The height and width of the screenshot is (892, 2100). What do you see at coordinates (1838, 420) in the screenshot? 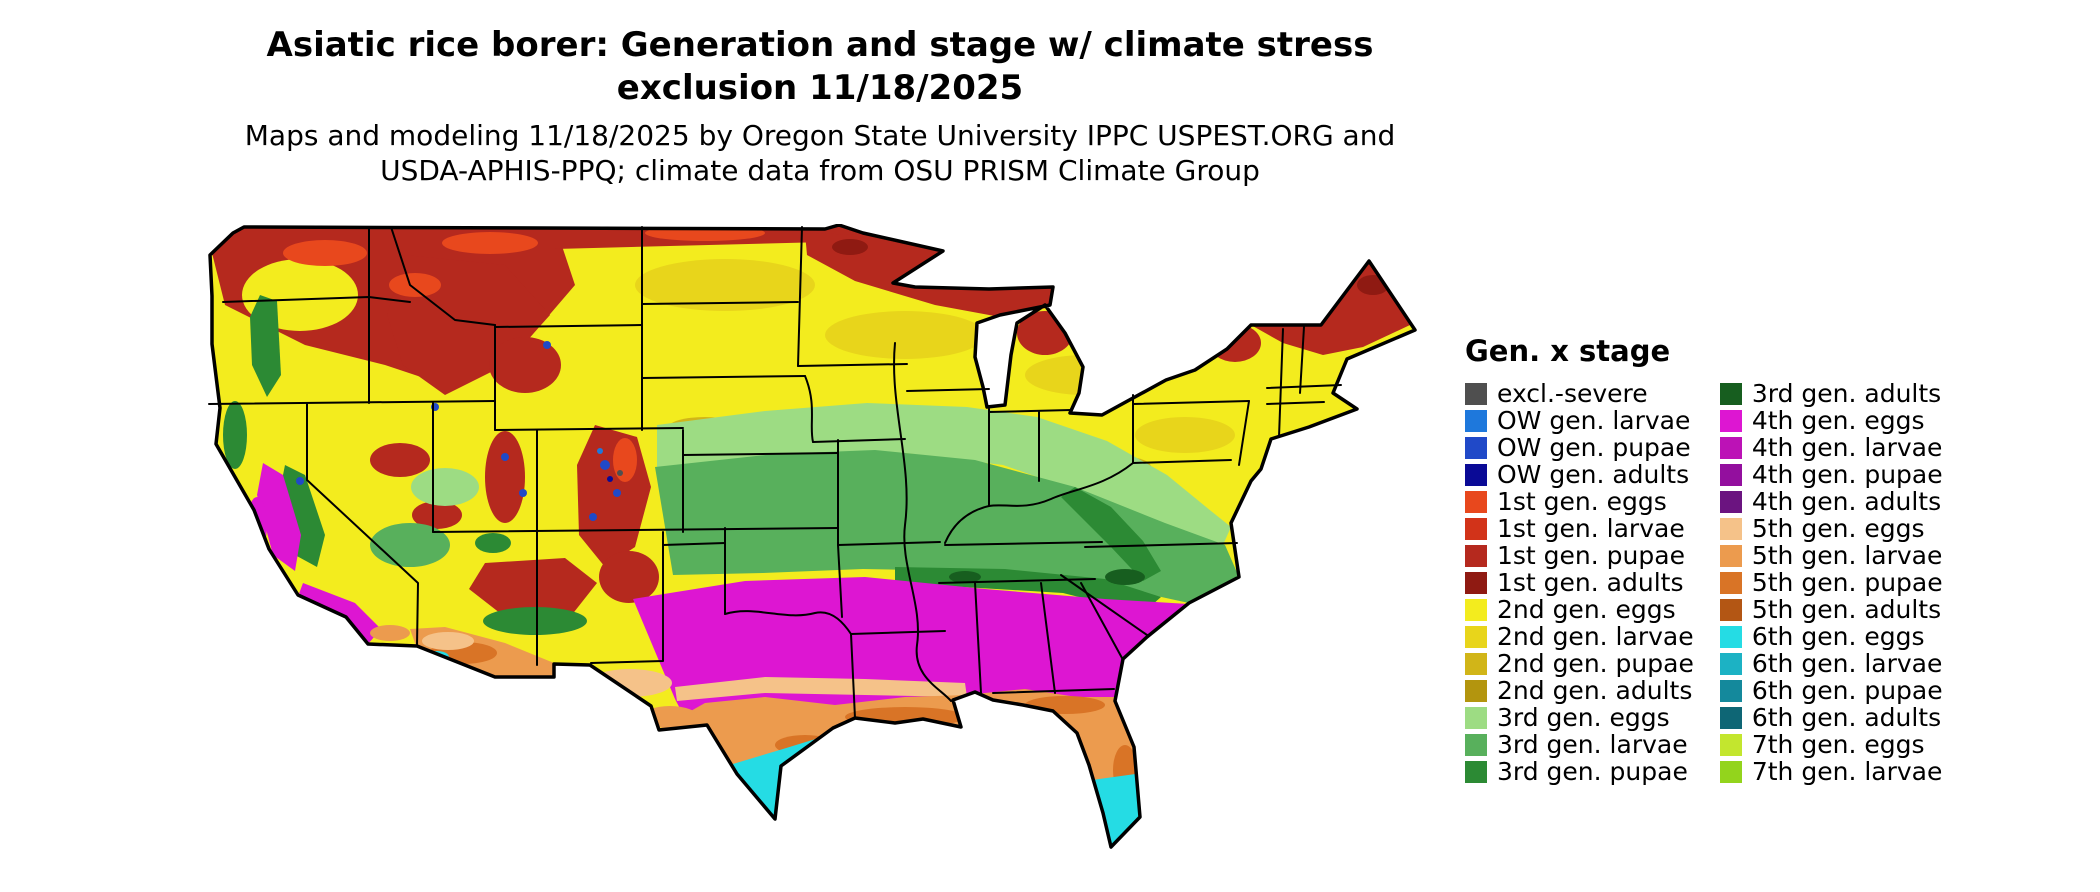
I see `legend-label: 4th gen. eggs` at bounding box center [1838, 420].